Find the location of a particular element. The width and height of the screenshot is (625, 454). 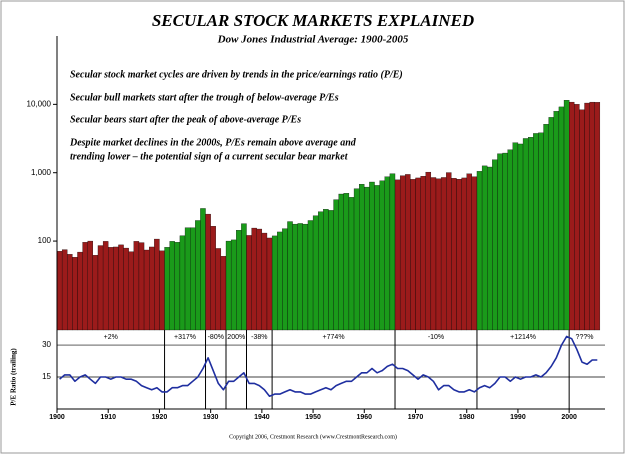

y-tick-label: 100 is located at coordinates (45, 240).